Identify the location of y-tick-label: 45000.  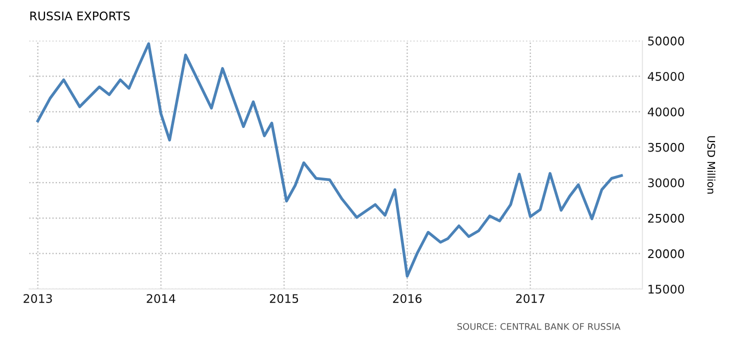
(666, 76).